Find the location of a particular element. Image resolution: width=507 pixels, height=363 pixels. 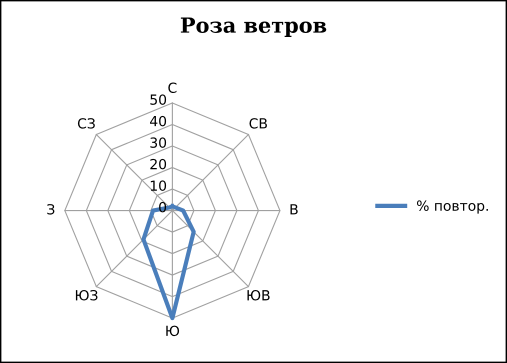

y-tick-label: 40 is located at coordinates (158, 121).